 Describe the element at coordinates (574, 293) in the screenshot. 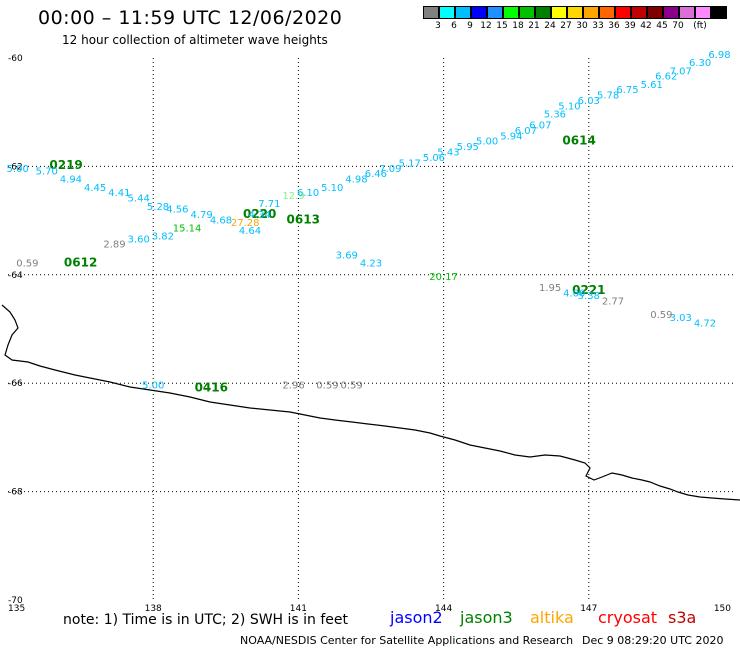

I see `wave-height-value: 4.00` at that location.